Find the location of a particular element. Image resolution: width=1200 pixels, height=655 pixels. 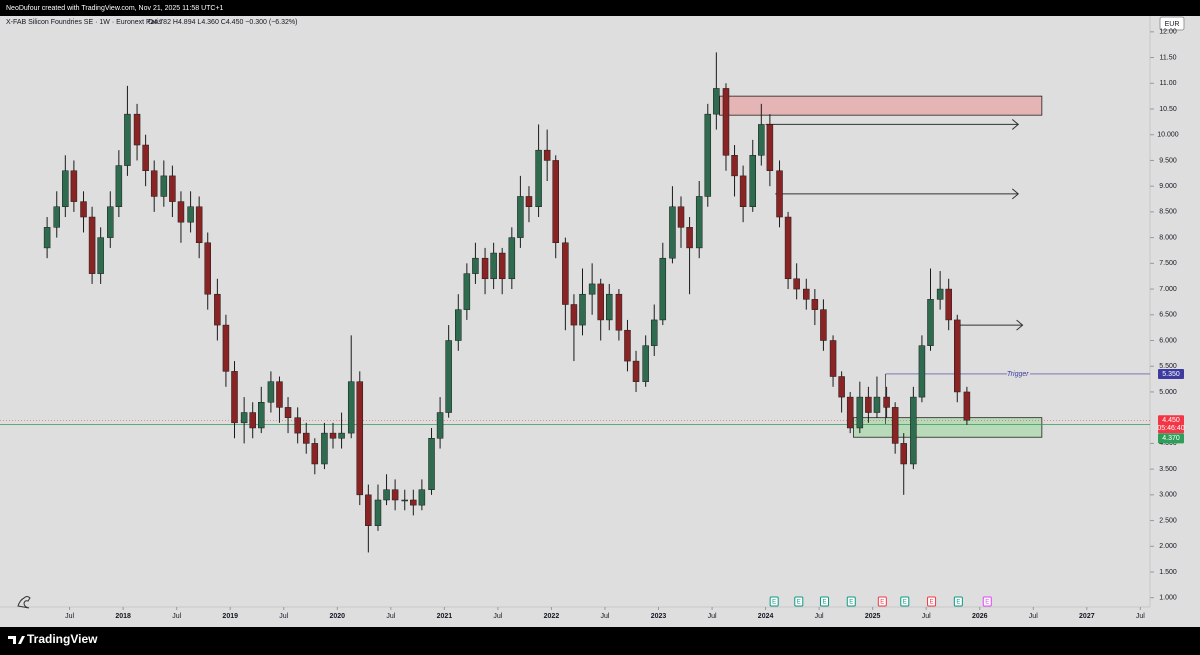

y-tick-label: 6.000 is located at coordinates (1168, 340).